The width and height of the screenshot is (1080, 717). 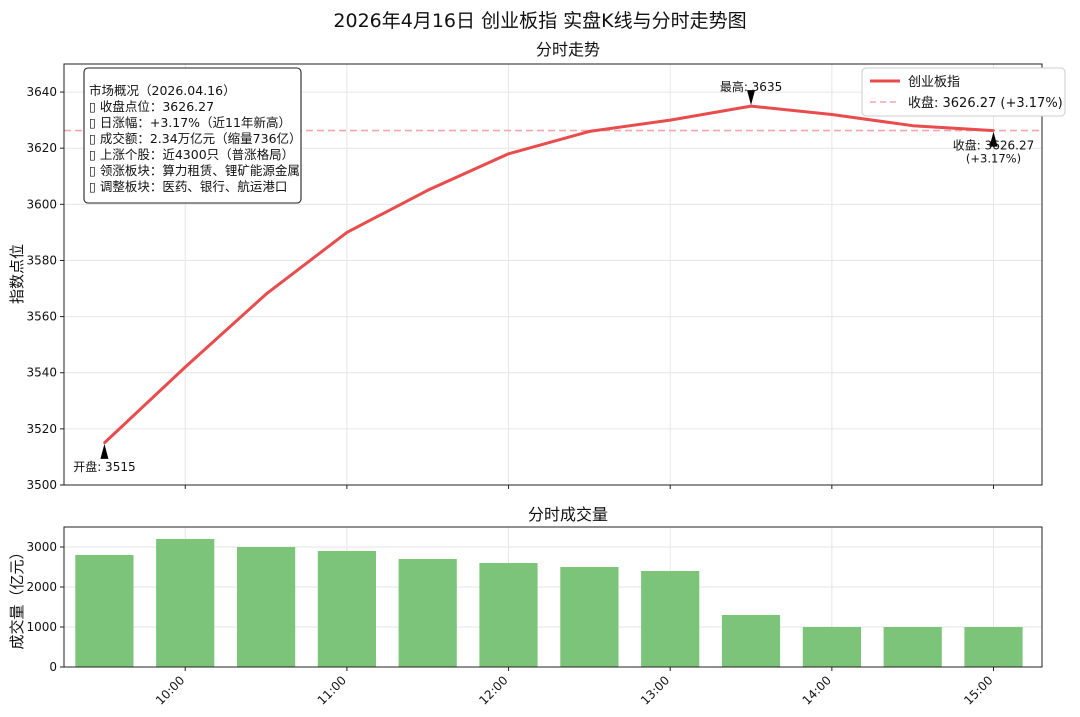 I want to click on y-tick-label: 3500, so click(x=41, y=485).